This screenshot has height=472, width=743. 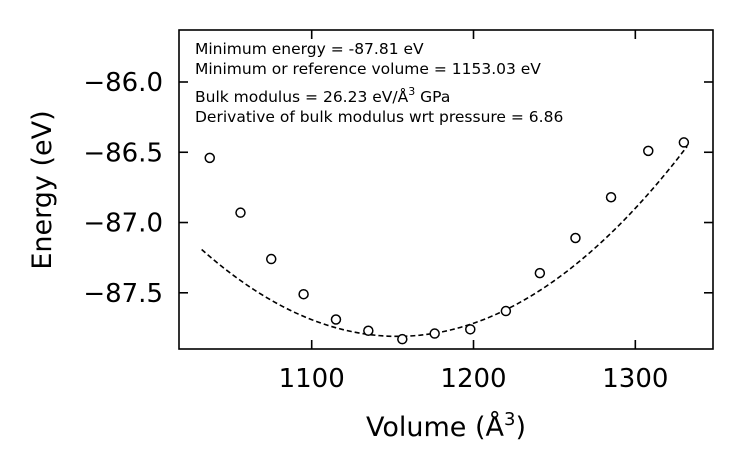 What do you see at coordinates (509, 419) in the screenshot?
I see `x-axis-title-superscript: 3` at bounding box center [509, 419].